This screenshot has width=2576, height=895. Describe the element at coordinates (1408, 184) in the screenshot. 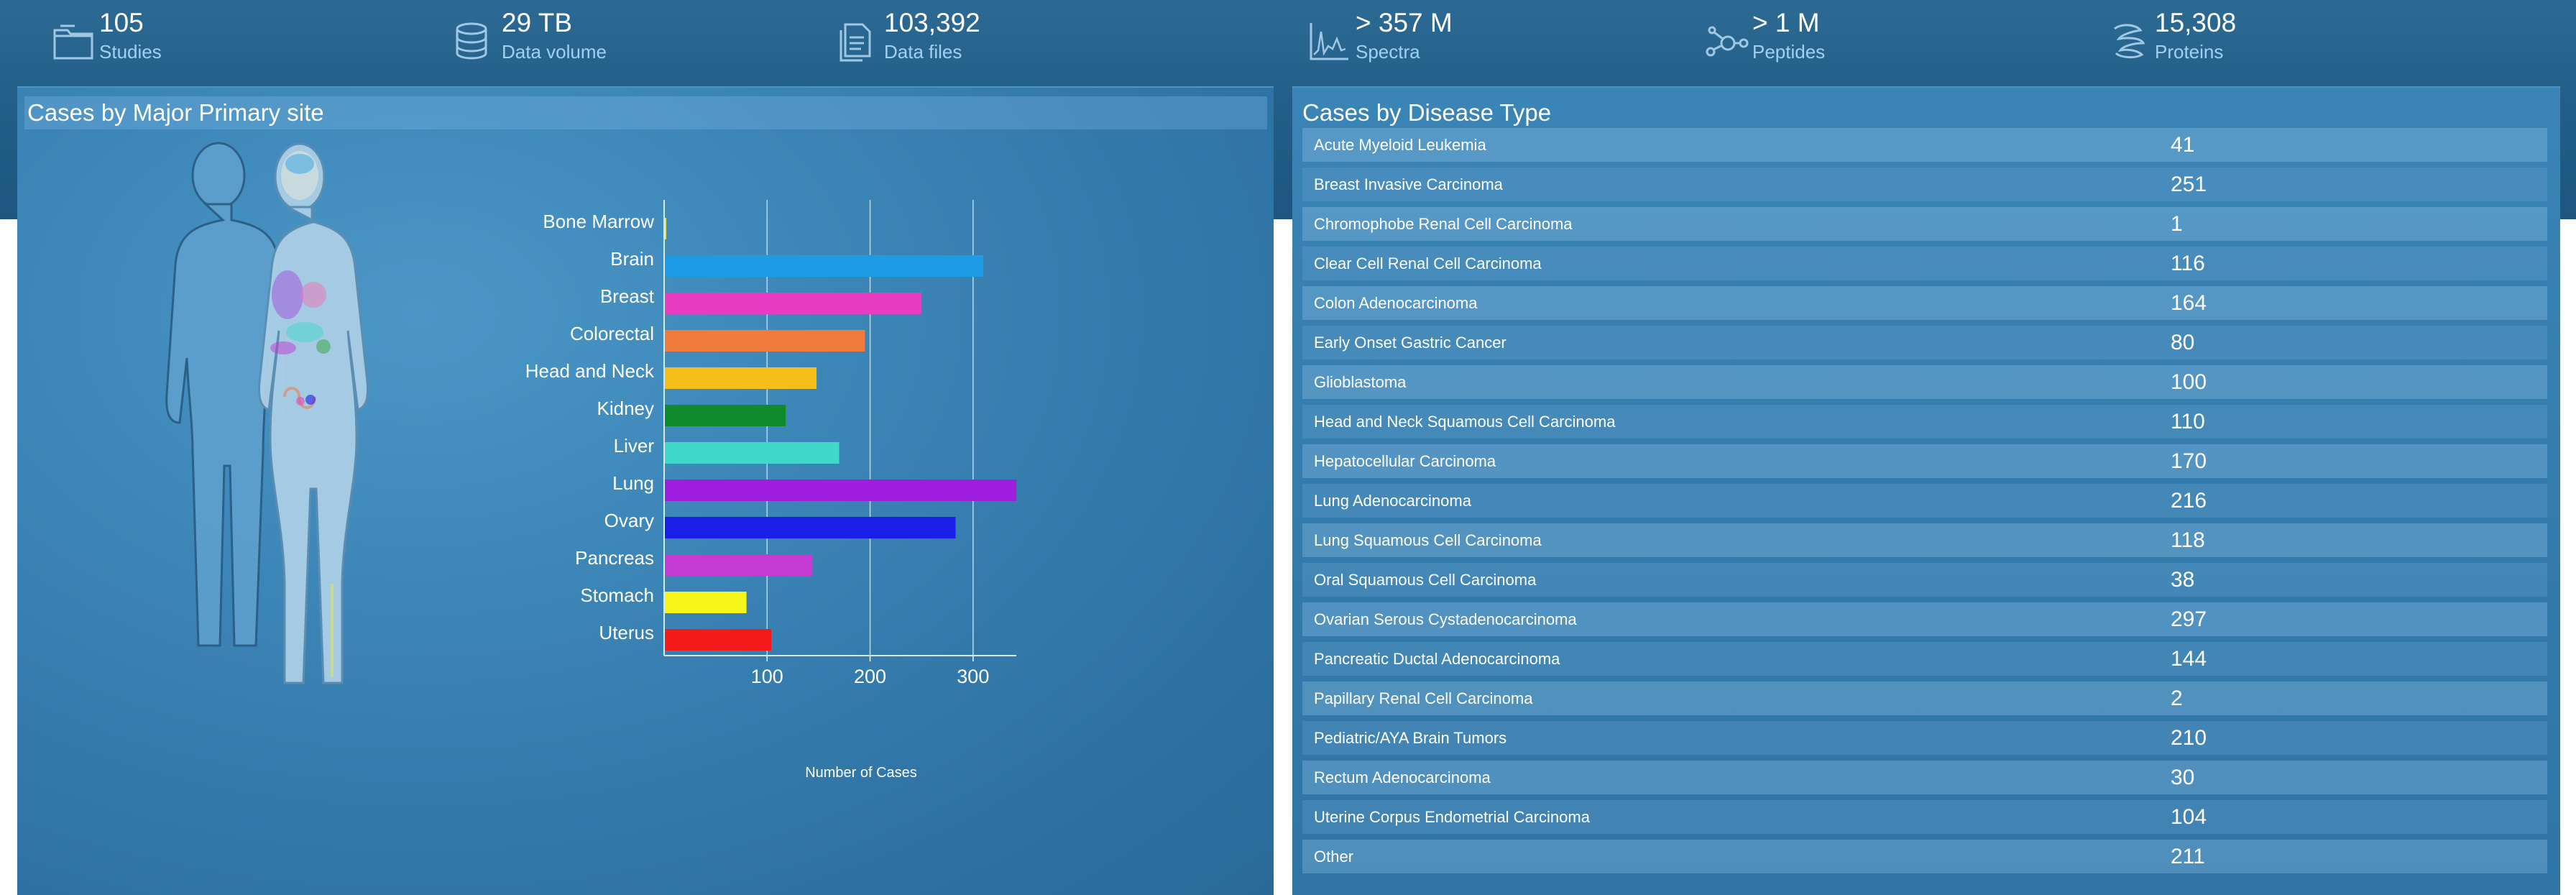

I see `disease-name: Breast Invasive Carcinoma` at that location.